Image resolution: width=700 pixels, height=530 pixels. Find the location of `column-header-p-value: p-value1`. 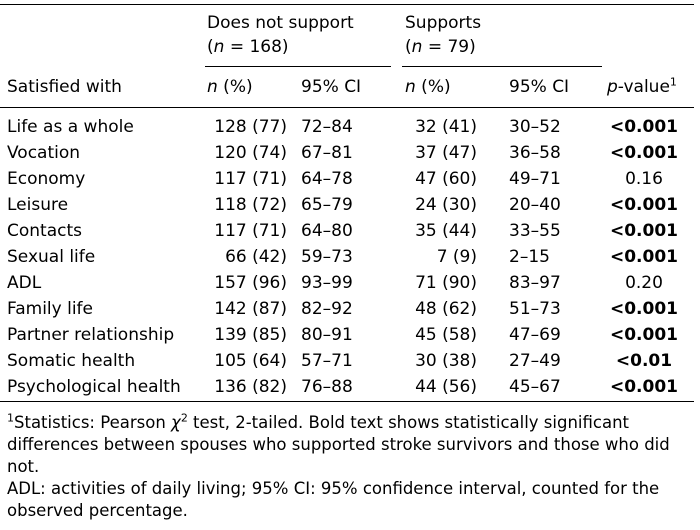

column-header-p-value: p-value1 is located at coordinates (642, 86).